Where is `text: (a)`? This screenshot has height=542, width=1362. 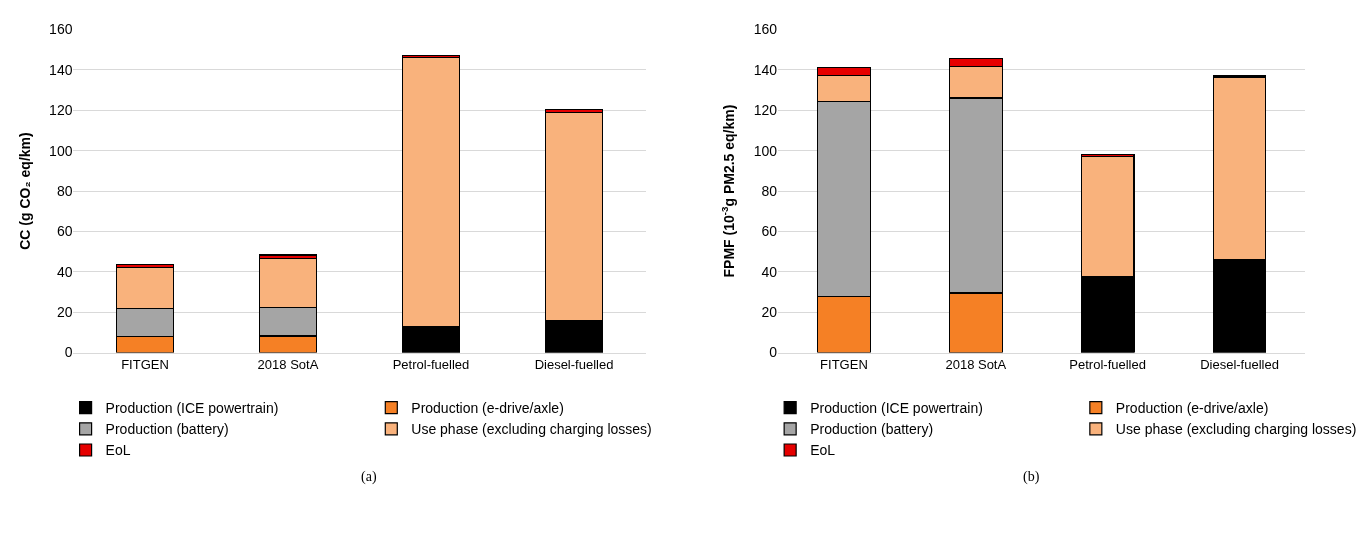 text: (a) is located at coordinates (369, 477).